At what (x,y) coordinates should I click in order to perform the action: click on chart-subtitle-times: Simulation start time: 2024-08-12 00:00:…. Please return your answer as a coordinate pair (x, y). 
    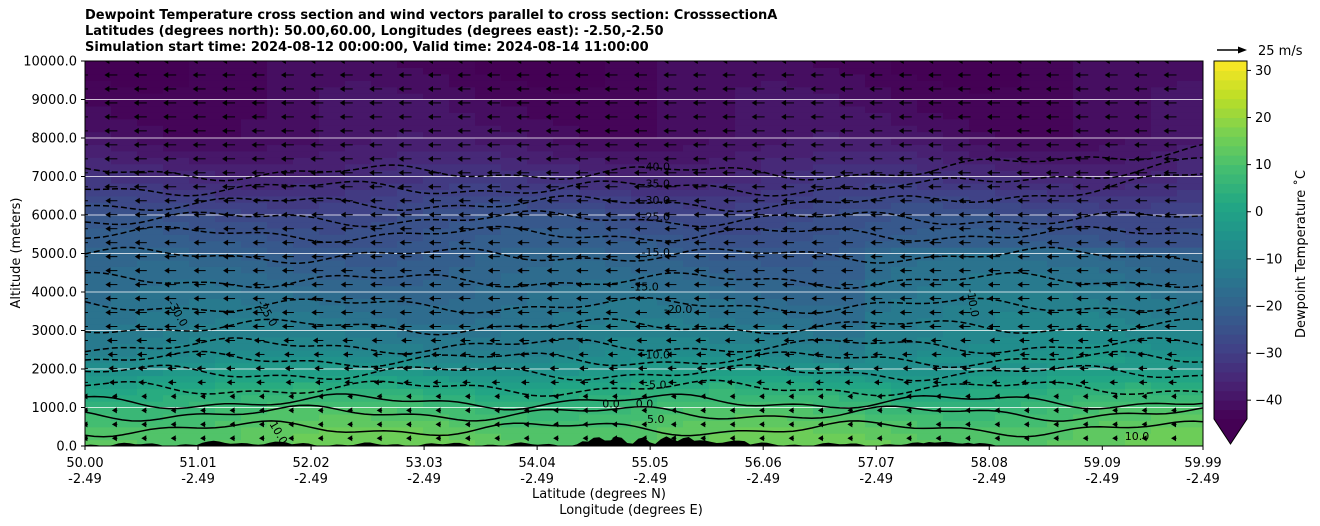
    Looking at the image, I should click on (367, 47).